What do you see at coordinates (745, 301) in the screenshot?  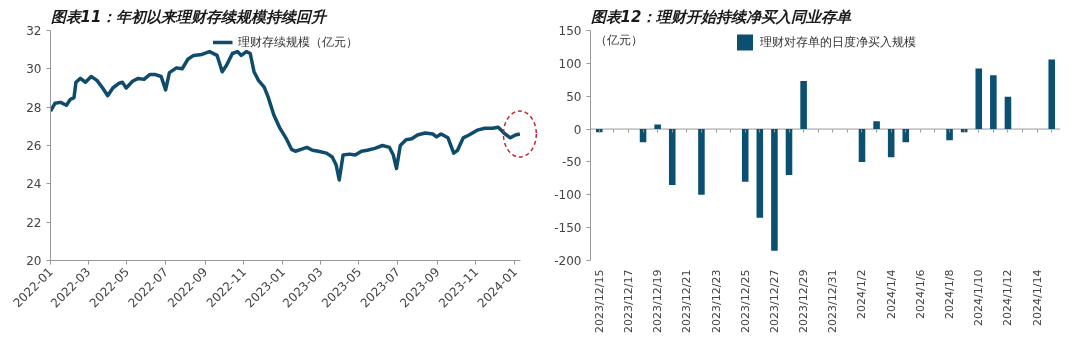 I see `x-tick-label: 2023/12/25` at bounding box center [745, 301].